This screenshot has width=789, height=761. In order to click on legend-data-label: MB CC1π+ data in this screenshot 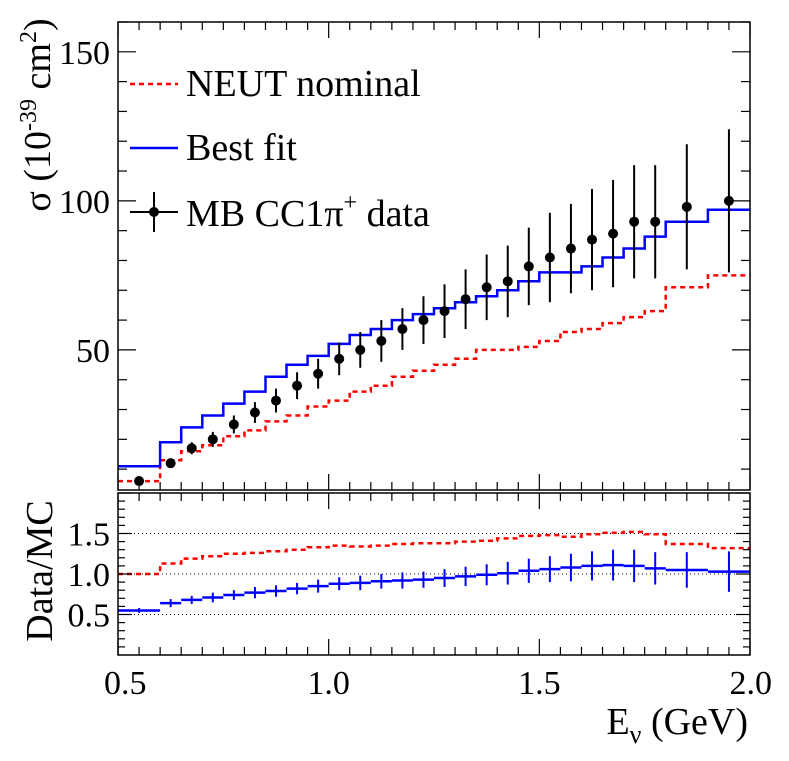, I will do `click(308, 212)`.